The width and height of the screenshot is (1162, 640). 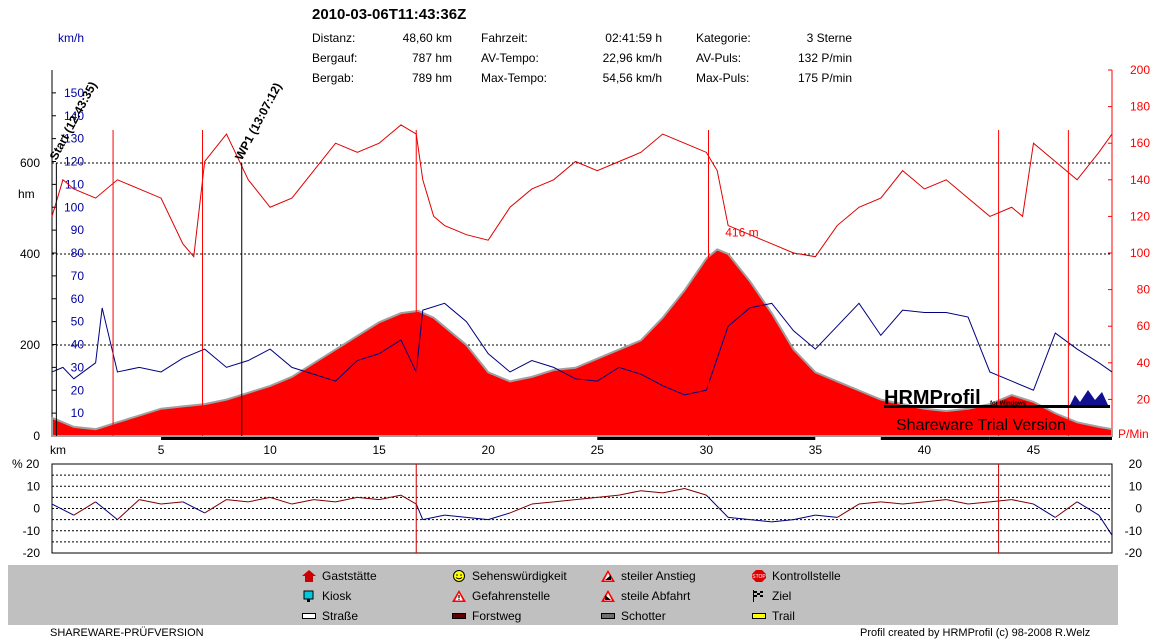 I want to click on watermark-subtitle: Shareware Trial Version, so click(x=981, y=425).